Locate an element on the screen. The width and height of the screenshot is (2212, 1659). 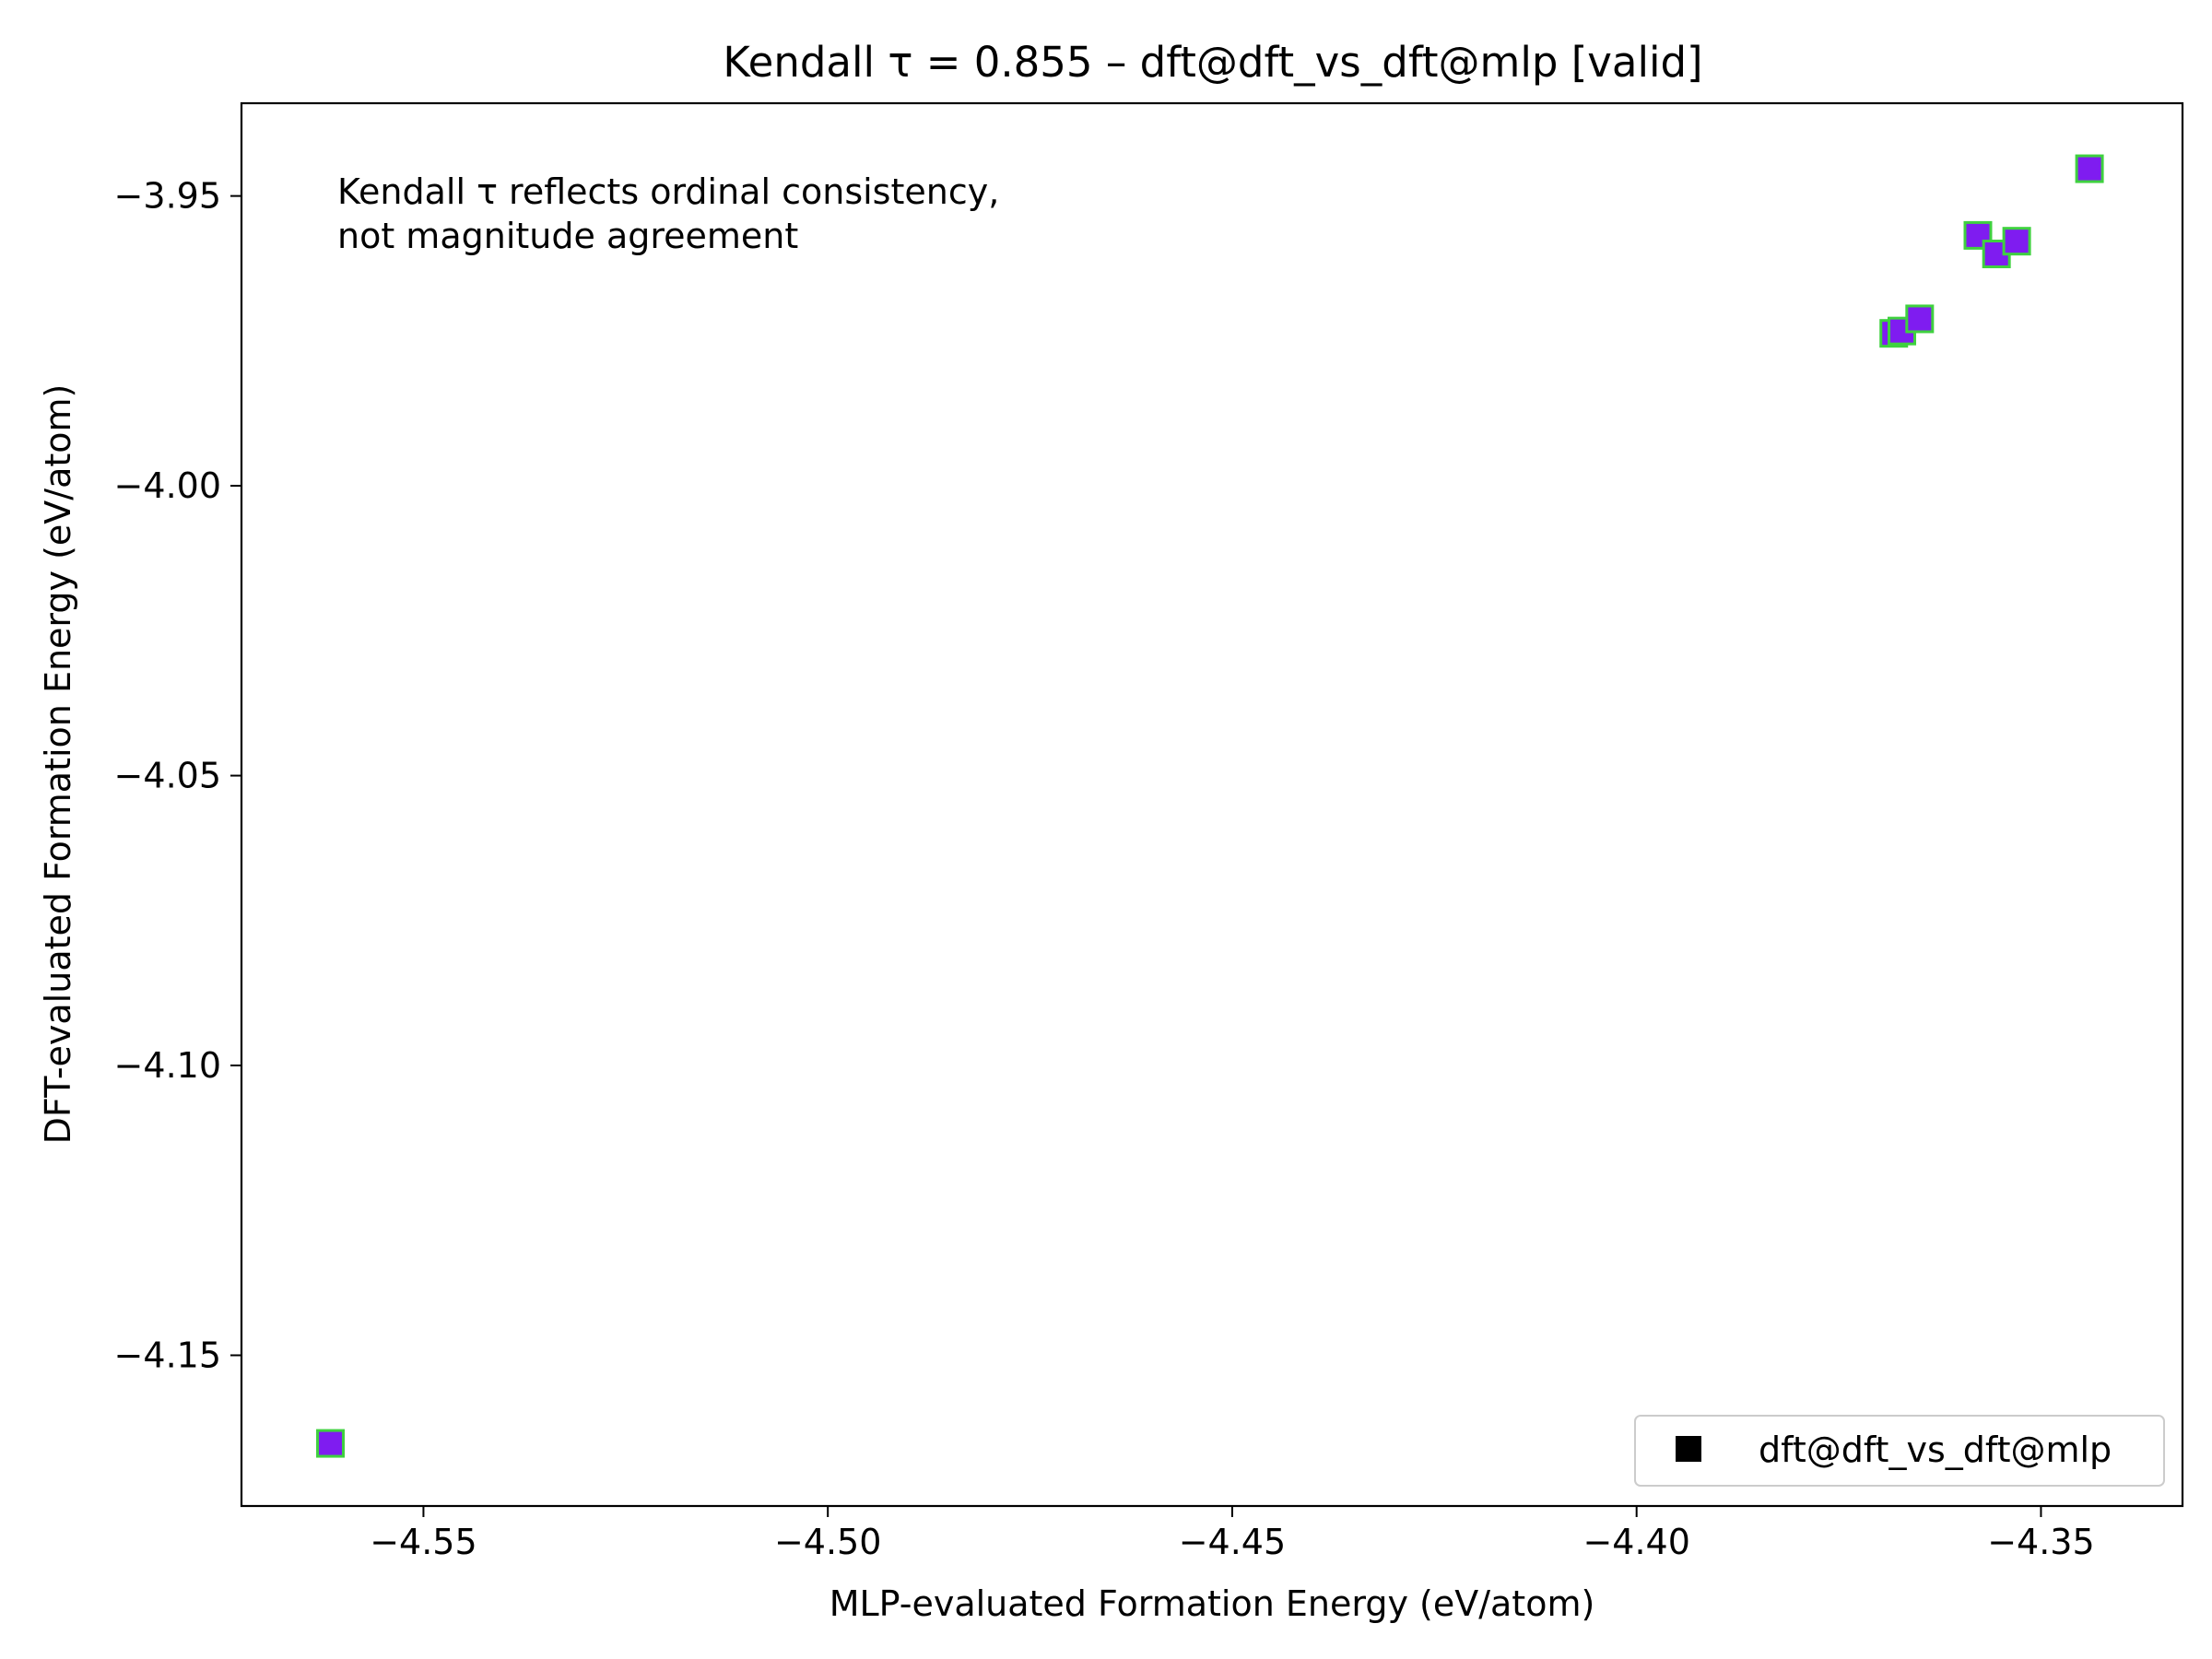
x-axis-ticks: −4.55 −4.50 −4.45 −4.40 −4.35 is located at coordinates (1232, 1534).